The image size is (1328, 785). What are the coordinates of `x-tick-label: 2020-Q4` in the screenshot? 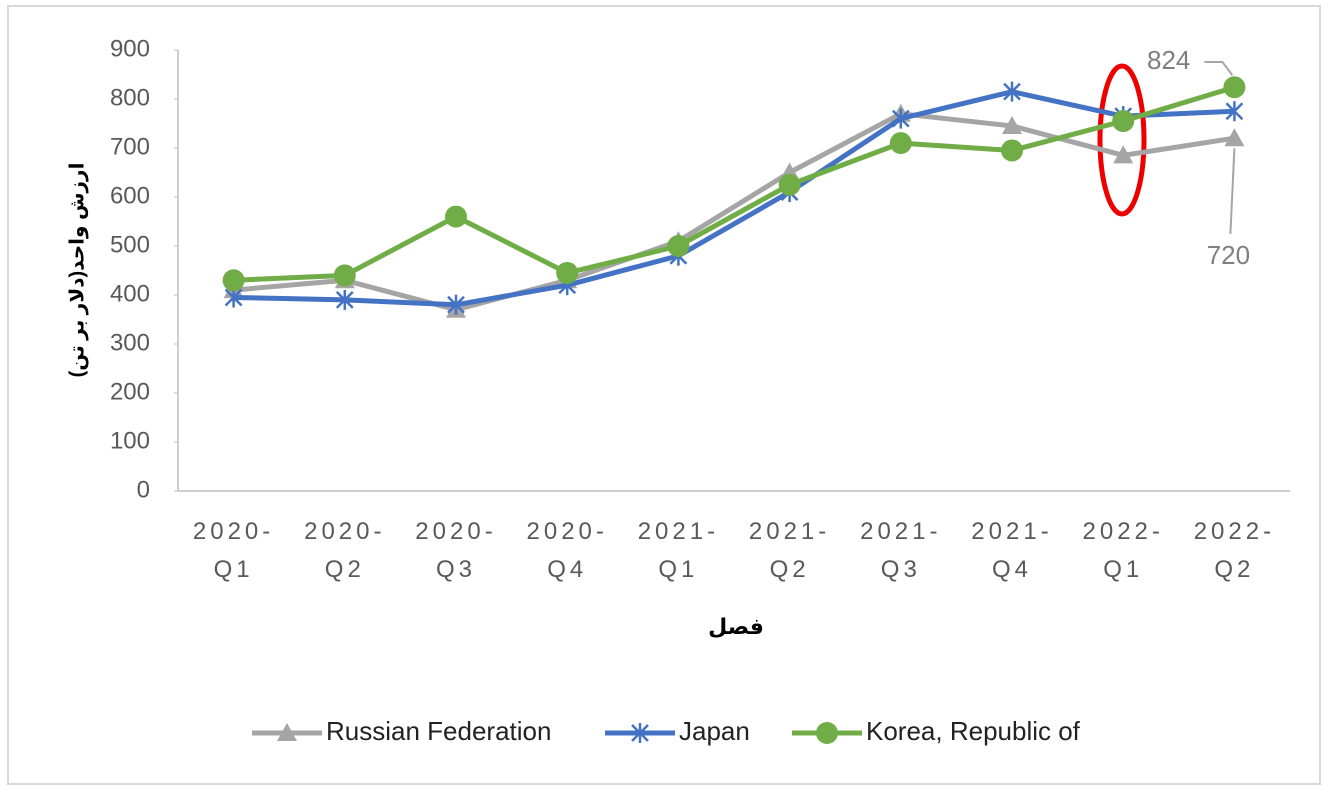 It's located at (567, 550).